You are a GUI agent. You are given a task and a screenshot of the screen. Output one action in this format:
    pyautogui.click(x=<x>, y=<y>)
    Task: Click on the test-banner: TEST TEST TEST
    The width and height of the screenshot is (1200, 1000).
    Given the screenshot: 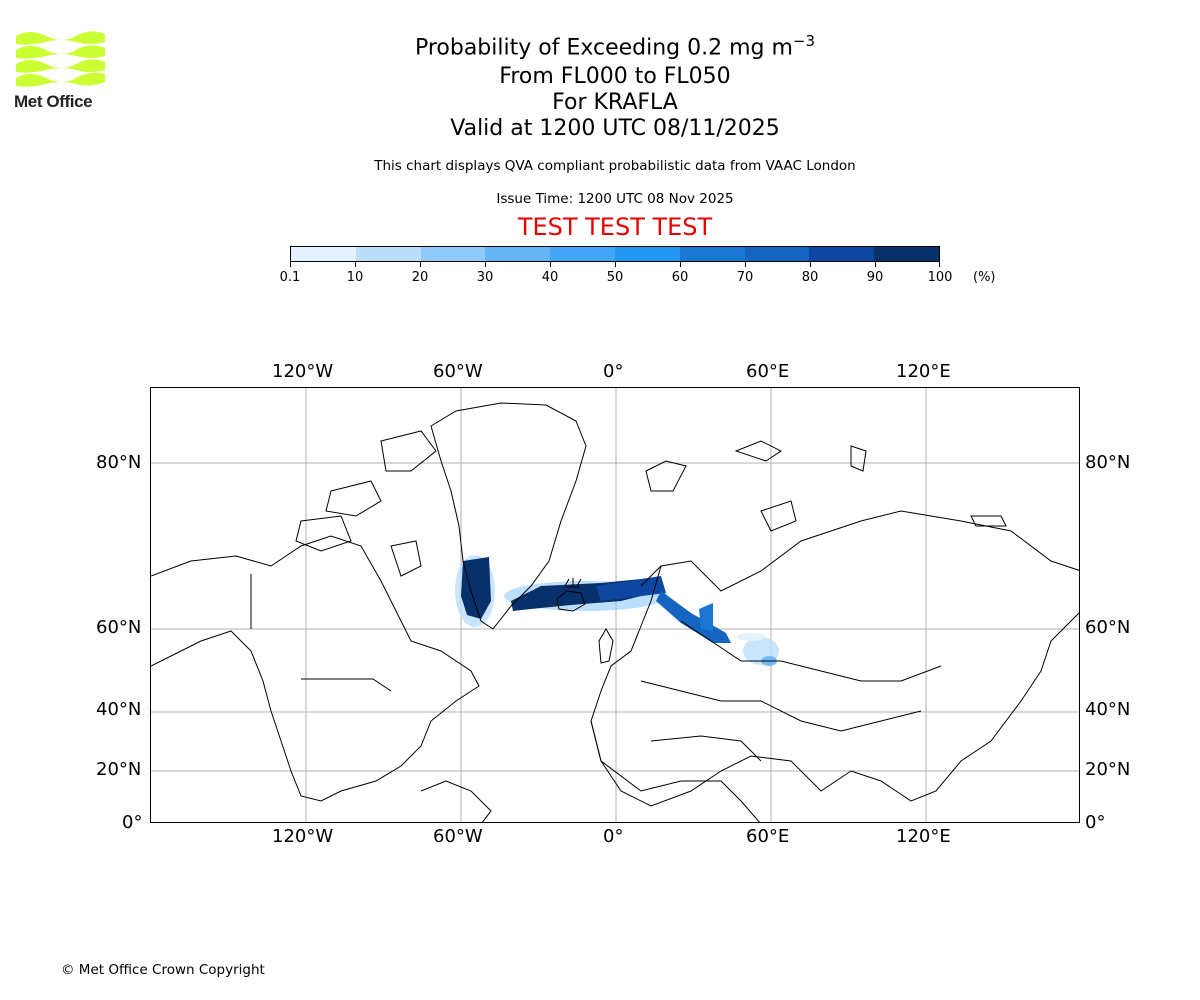 What is the action you would take?
    pyautogui.click(x=615, y=227)
    